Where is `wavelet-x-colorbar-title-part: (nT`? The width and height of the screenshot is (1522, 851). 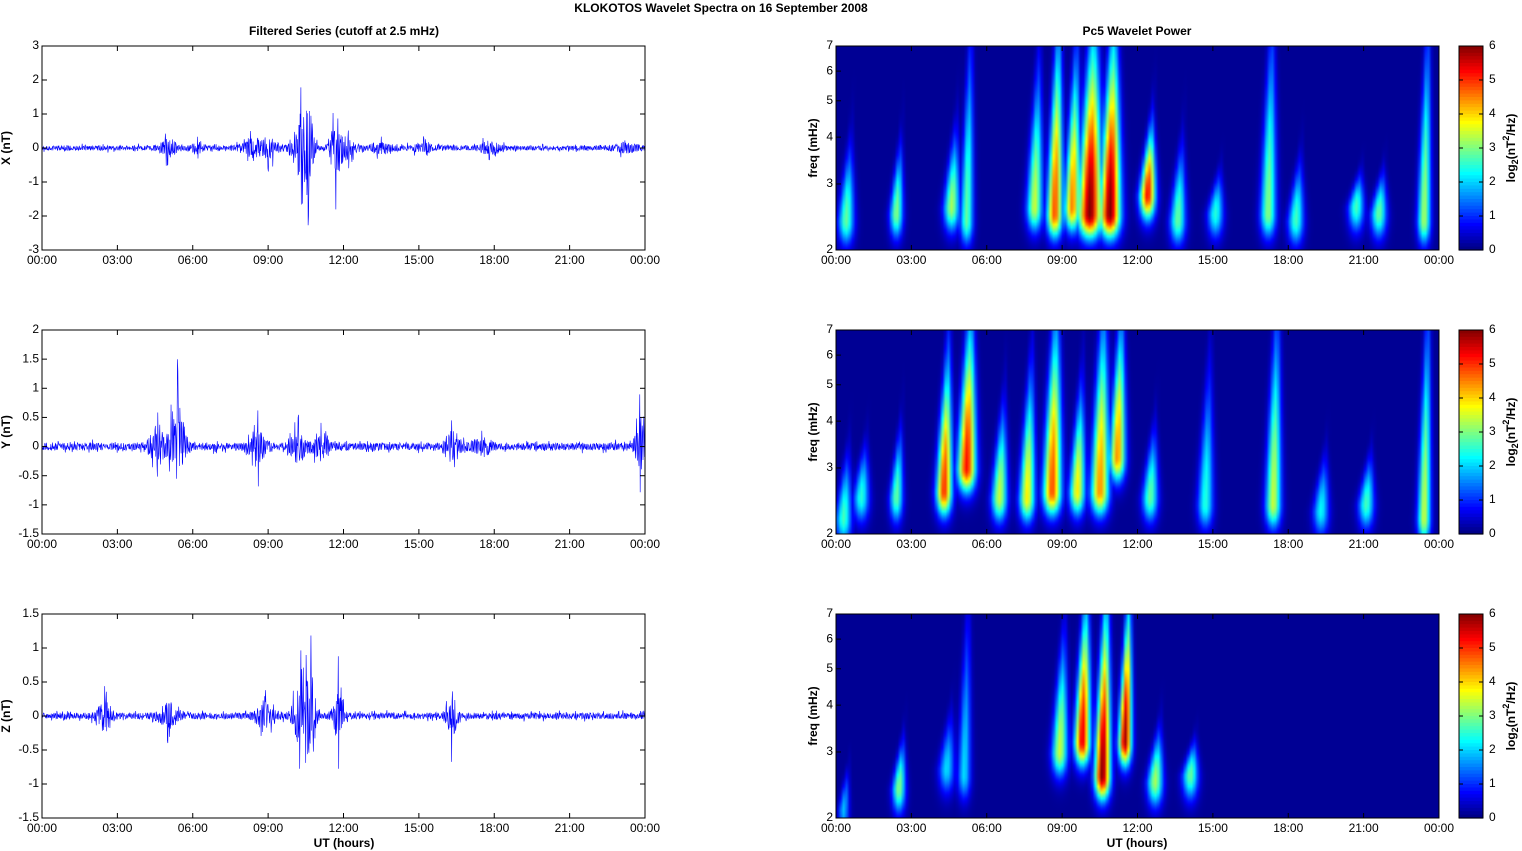 wavelet-x-colorbar-title-part: (nT is located at coordinates (1511, 149).